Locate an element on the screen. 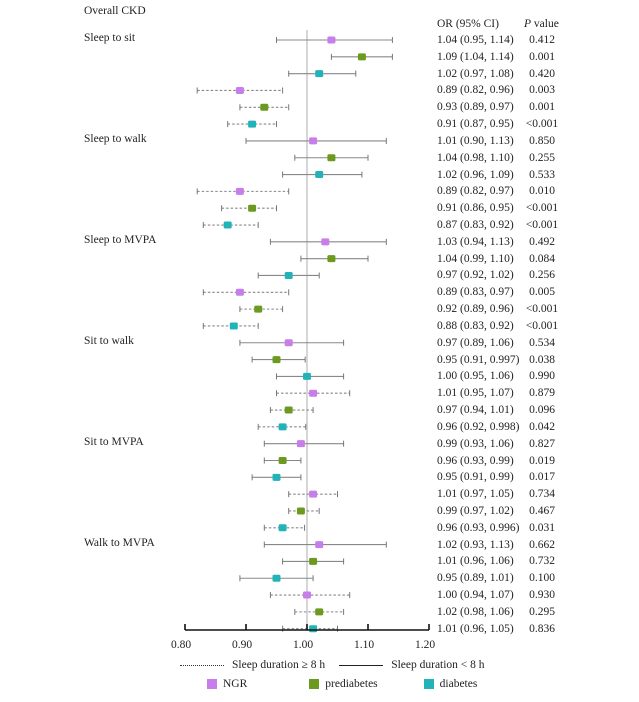  p-value-text: 0.100 is located at coordinates (542, 578).